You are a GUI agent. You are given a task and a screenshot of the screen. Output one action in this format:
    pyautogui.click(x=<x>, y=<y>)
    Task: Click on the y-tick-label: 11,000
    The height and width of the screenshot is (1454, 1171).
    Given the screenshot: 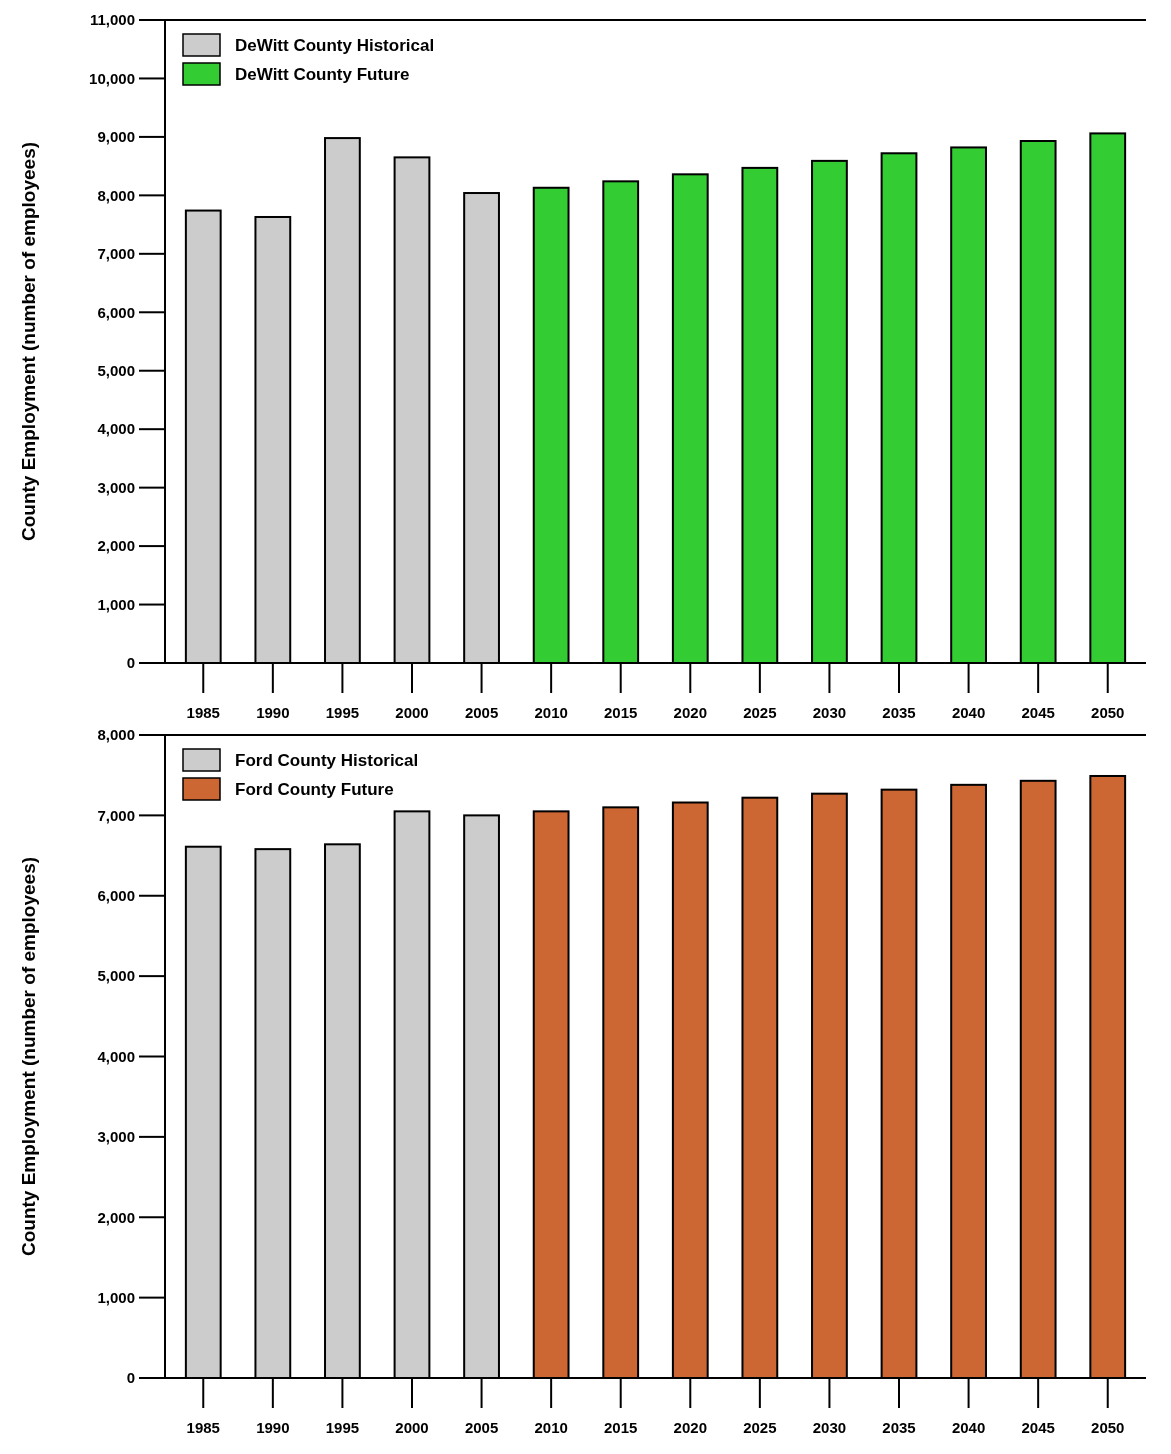 What is the action you would take?
    pyautogui.click(x=112, y=20)
    